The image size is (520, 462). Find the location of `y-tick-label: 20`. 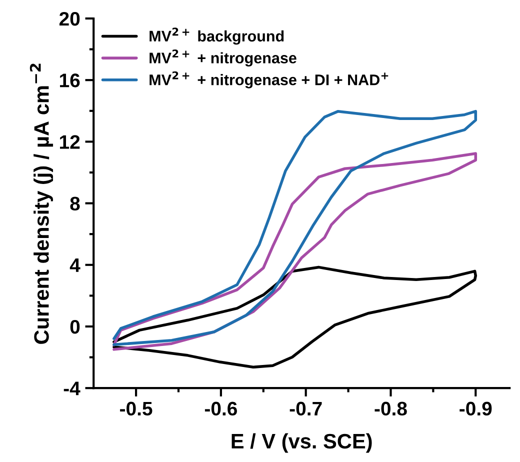

y-tick-label: 20 is located at coordinates (69, 19).